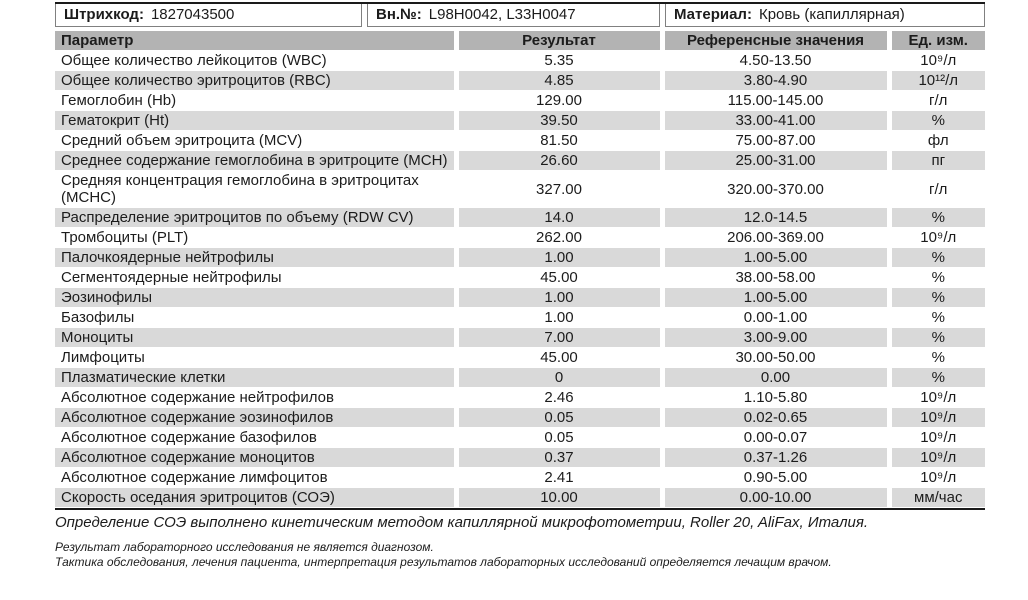  I want to click on column-header-result: Результат, so click(557, 41).